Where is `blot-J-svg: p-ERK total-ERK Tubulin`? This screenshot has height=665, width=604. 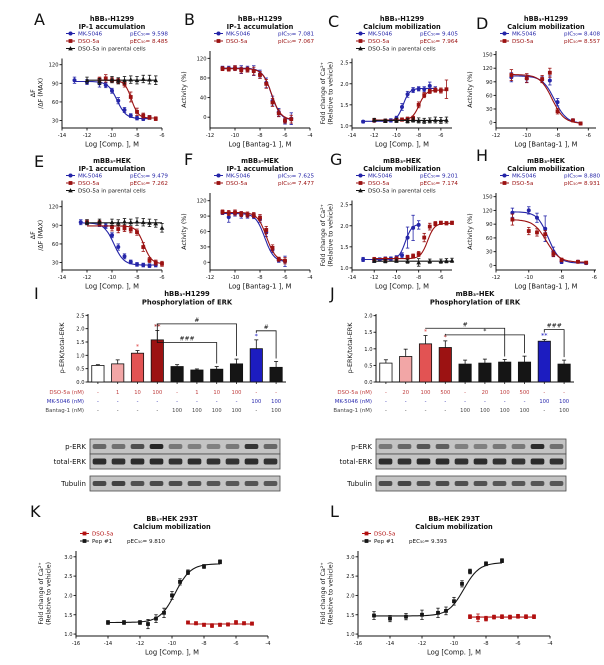 blot-J-svg: p-ERK total-ERK Tubulin is located at coordinates (453, 465).